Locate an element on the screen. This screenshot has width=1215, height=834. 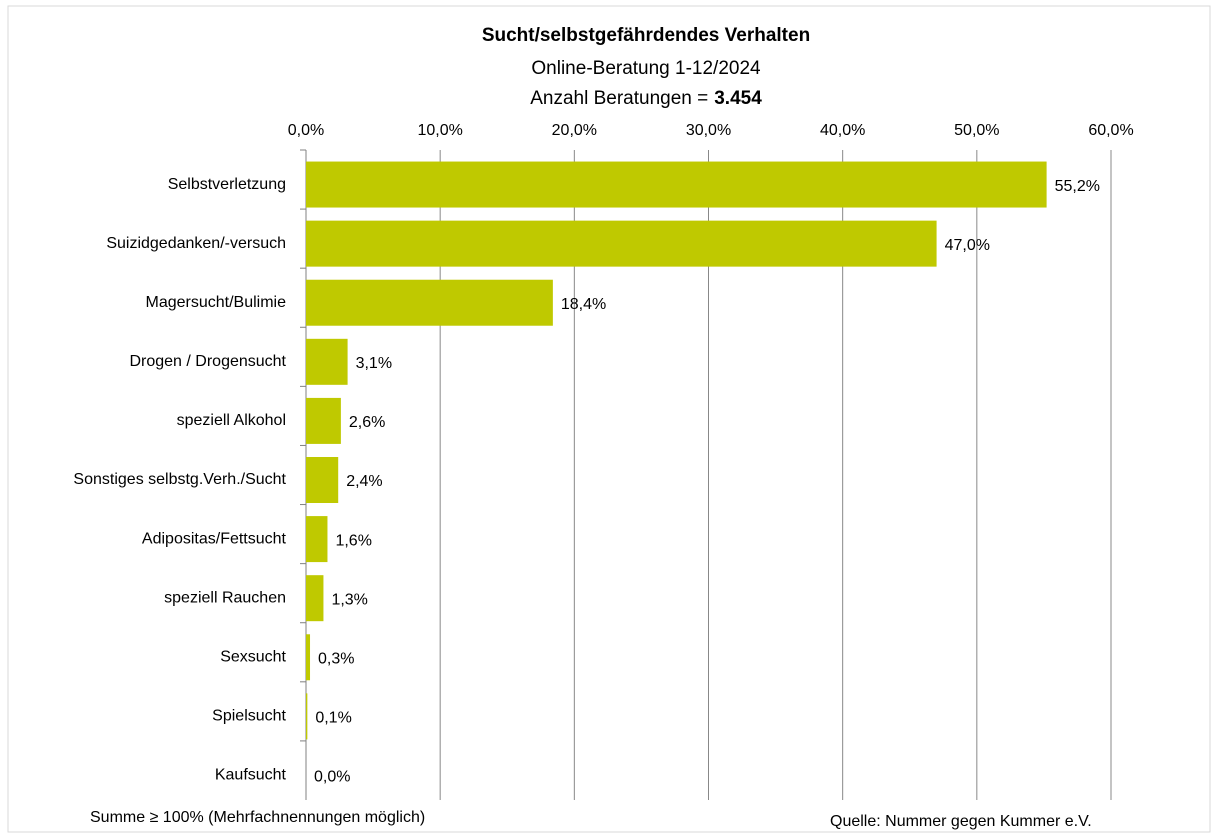
x-tick-label: 10,0% is located at coordinates (439, 130).